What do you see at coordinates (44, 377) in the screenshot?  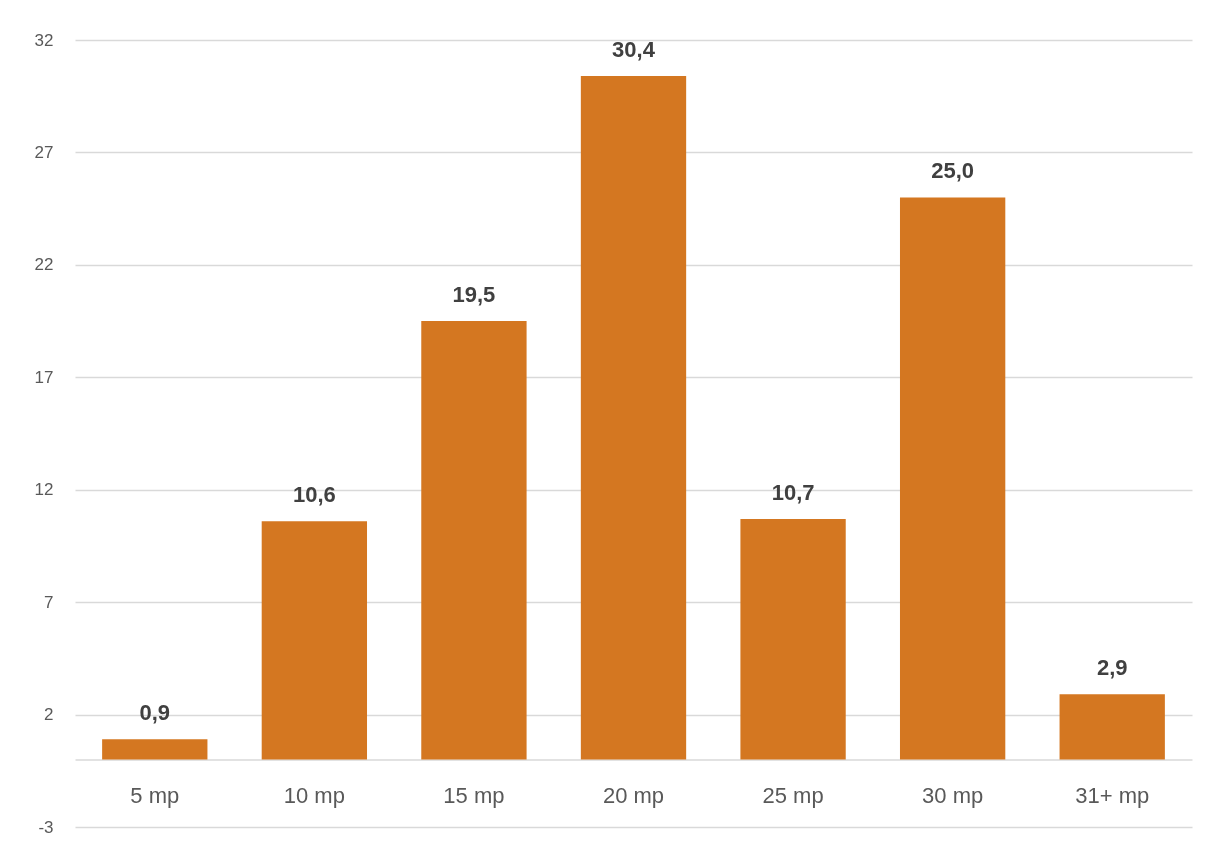 I see `y-tick-label: 17` at bounding box center [44, 377].